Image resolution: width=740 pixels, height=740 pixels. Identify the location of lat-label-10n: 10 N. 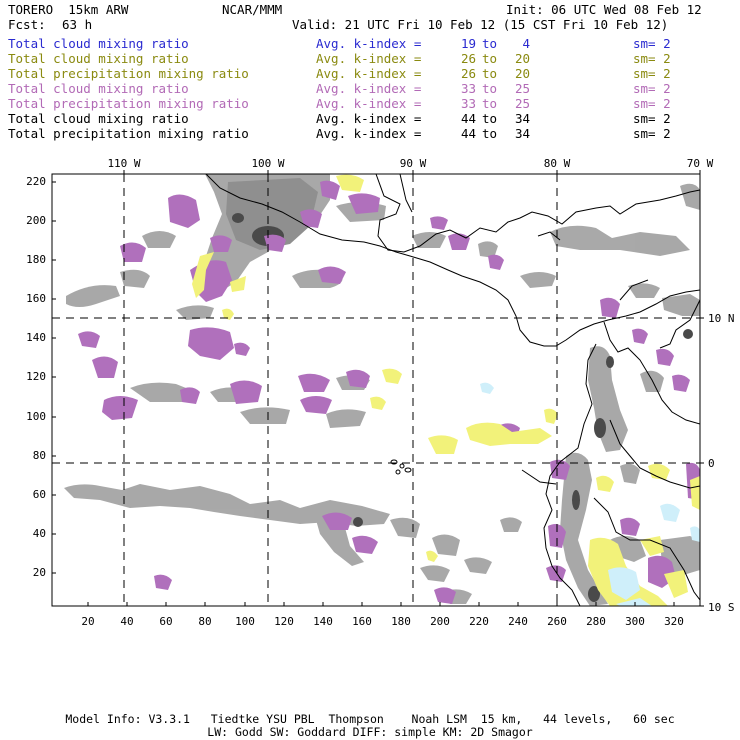
(721, 318).